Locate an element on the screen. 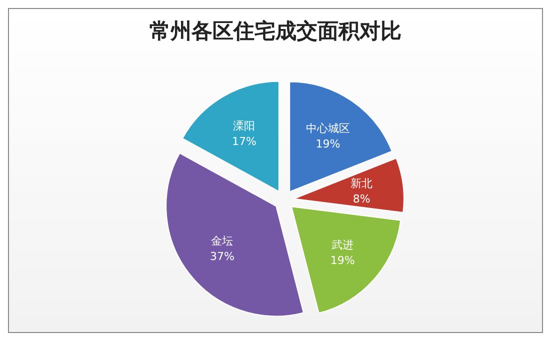  data-label: 17% is located at coordinates (244, 141).